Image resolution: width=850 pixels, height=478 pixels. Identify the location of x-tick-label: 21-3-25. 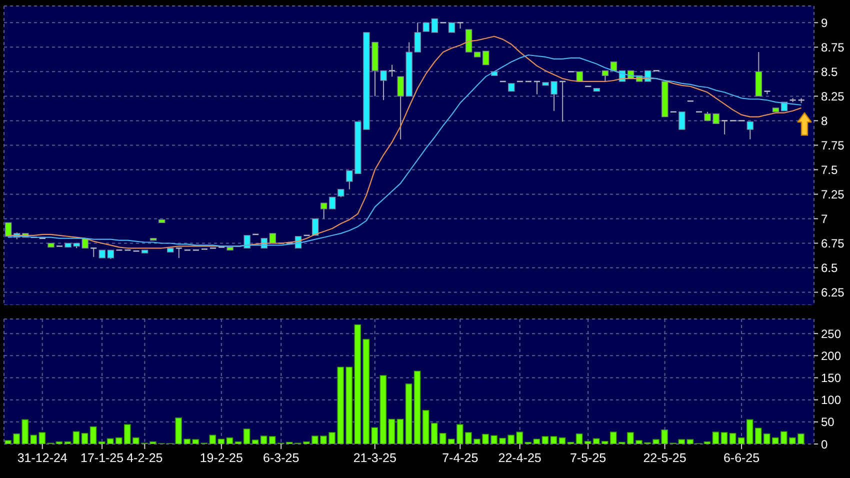
(374, 457).